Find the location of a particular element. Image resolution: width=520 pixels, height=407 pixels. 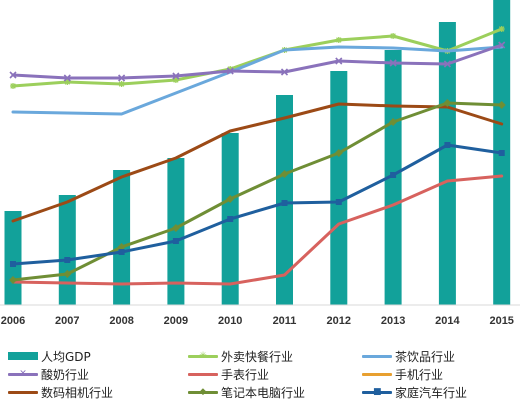

x-tick-label: 2011 is located at coordinates (285, 321).